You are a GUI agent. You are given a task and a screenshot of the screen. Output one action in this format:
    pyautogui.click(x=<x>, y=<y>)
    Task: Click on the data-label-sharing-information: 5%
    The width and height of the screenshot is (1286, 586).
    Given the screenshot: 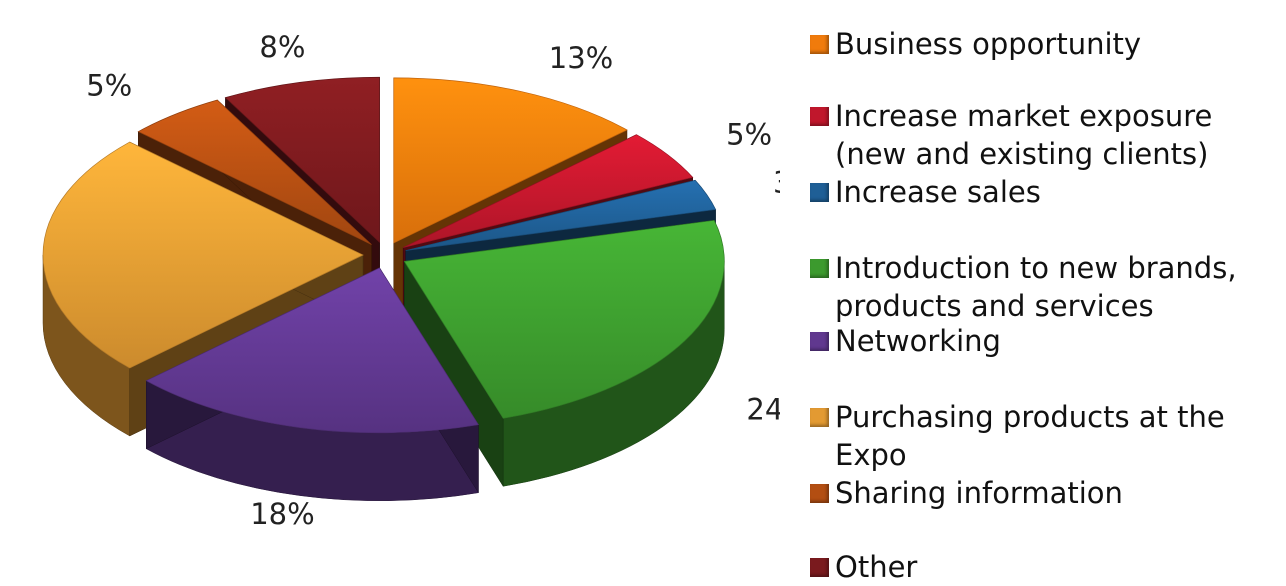 What is the action you would take?
    pyautogui.click(x=109, y=86)
    